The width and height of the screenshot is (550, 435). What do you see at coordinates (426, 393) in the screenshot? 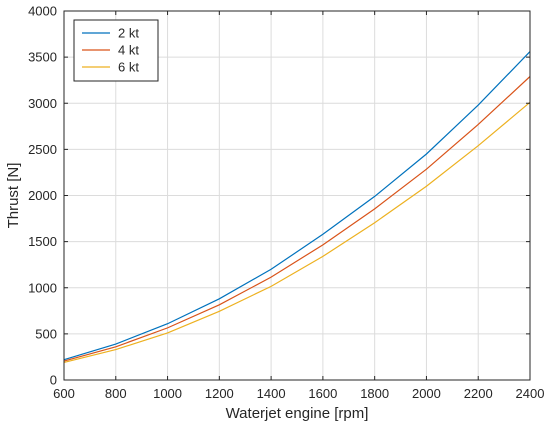
I see `x-tick-label: 2000` at bounding box center [426, 393].